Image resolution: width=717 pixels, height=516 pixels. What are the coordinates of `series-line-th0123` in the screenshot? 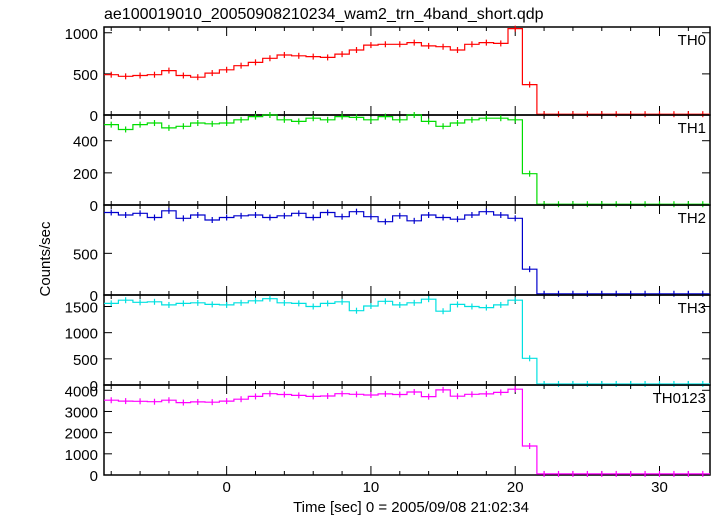 It's located at (407, 431).